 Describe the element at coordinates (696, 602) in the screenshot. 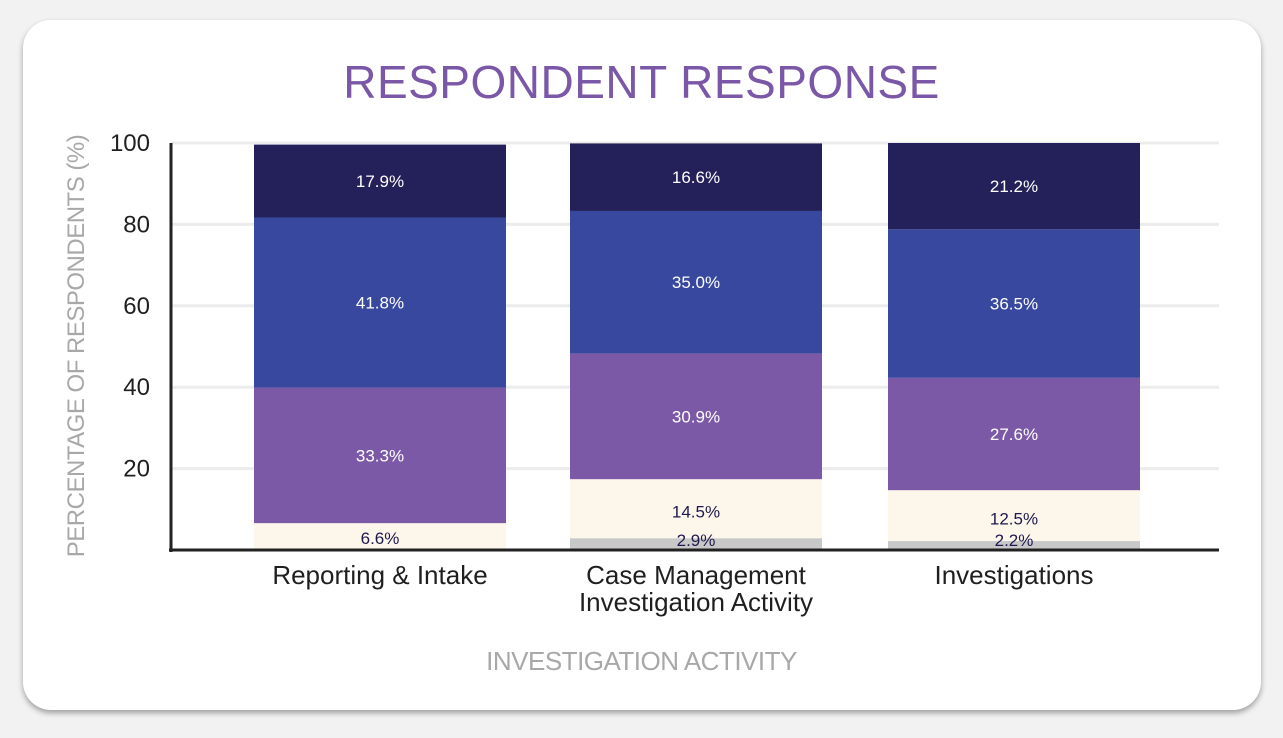

I see `x-category-label: Investigation Activity` at that location.